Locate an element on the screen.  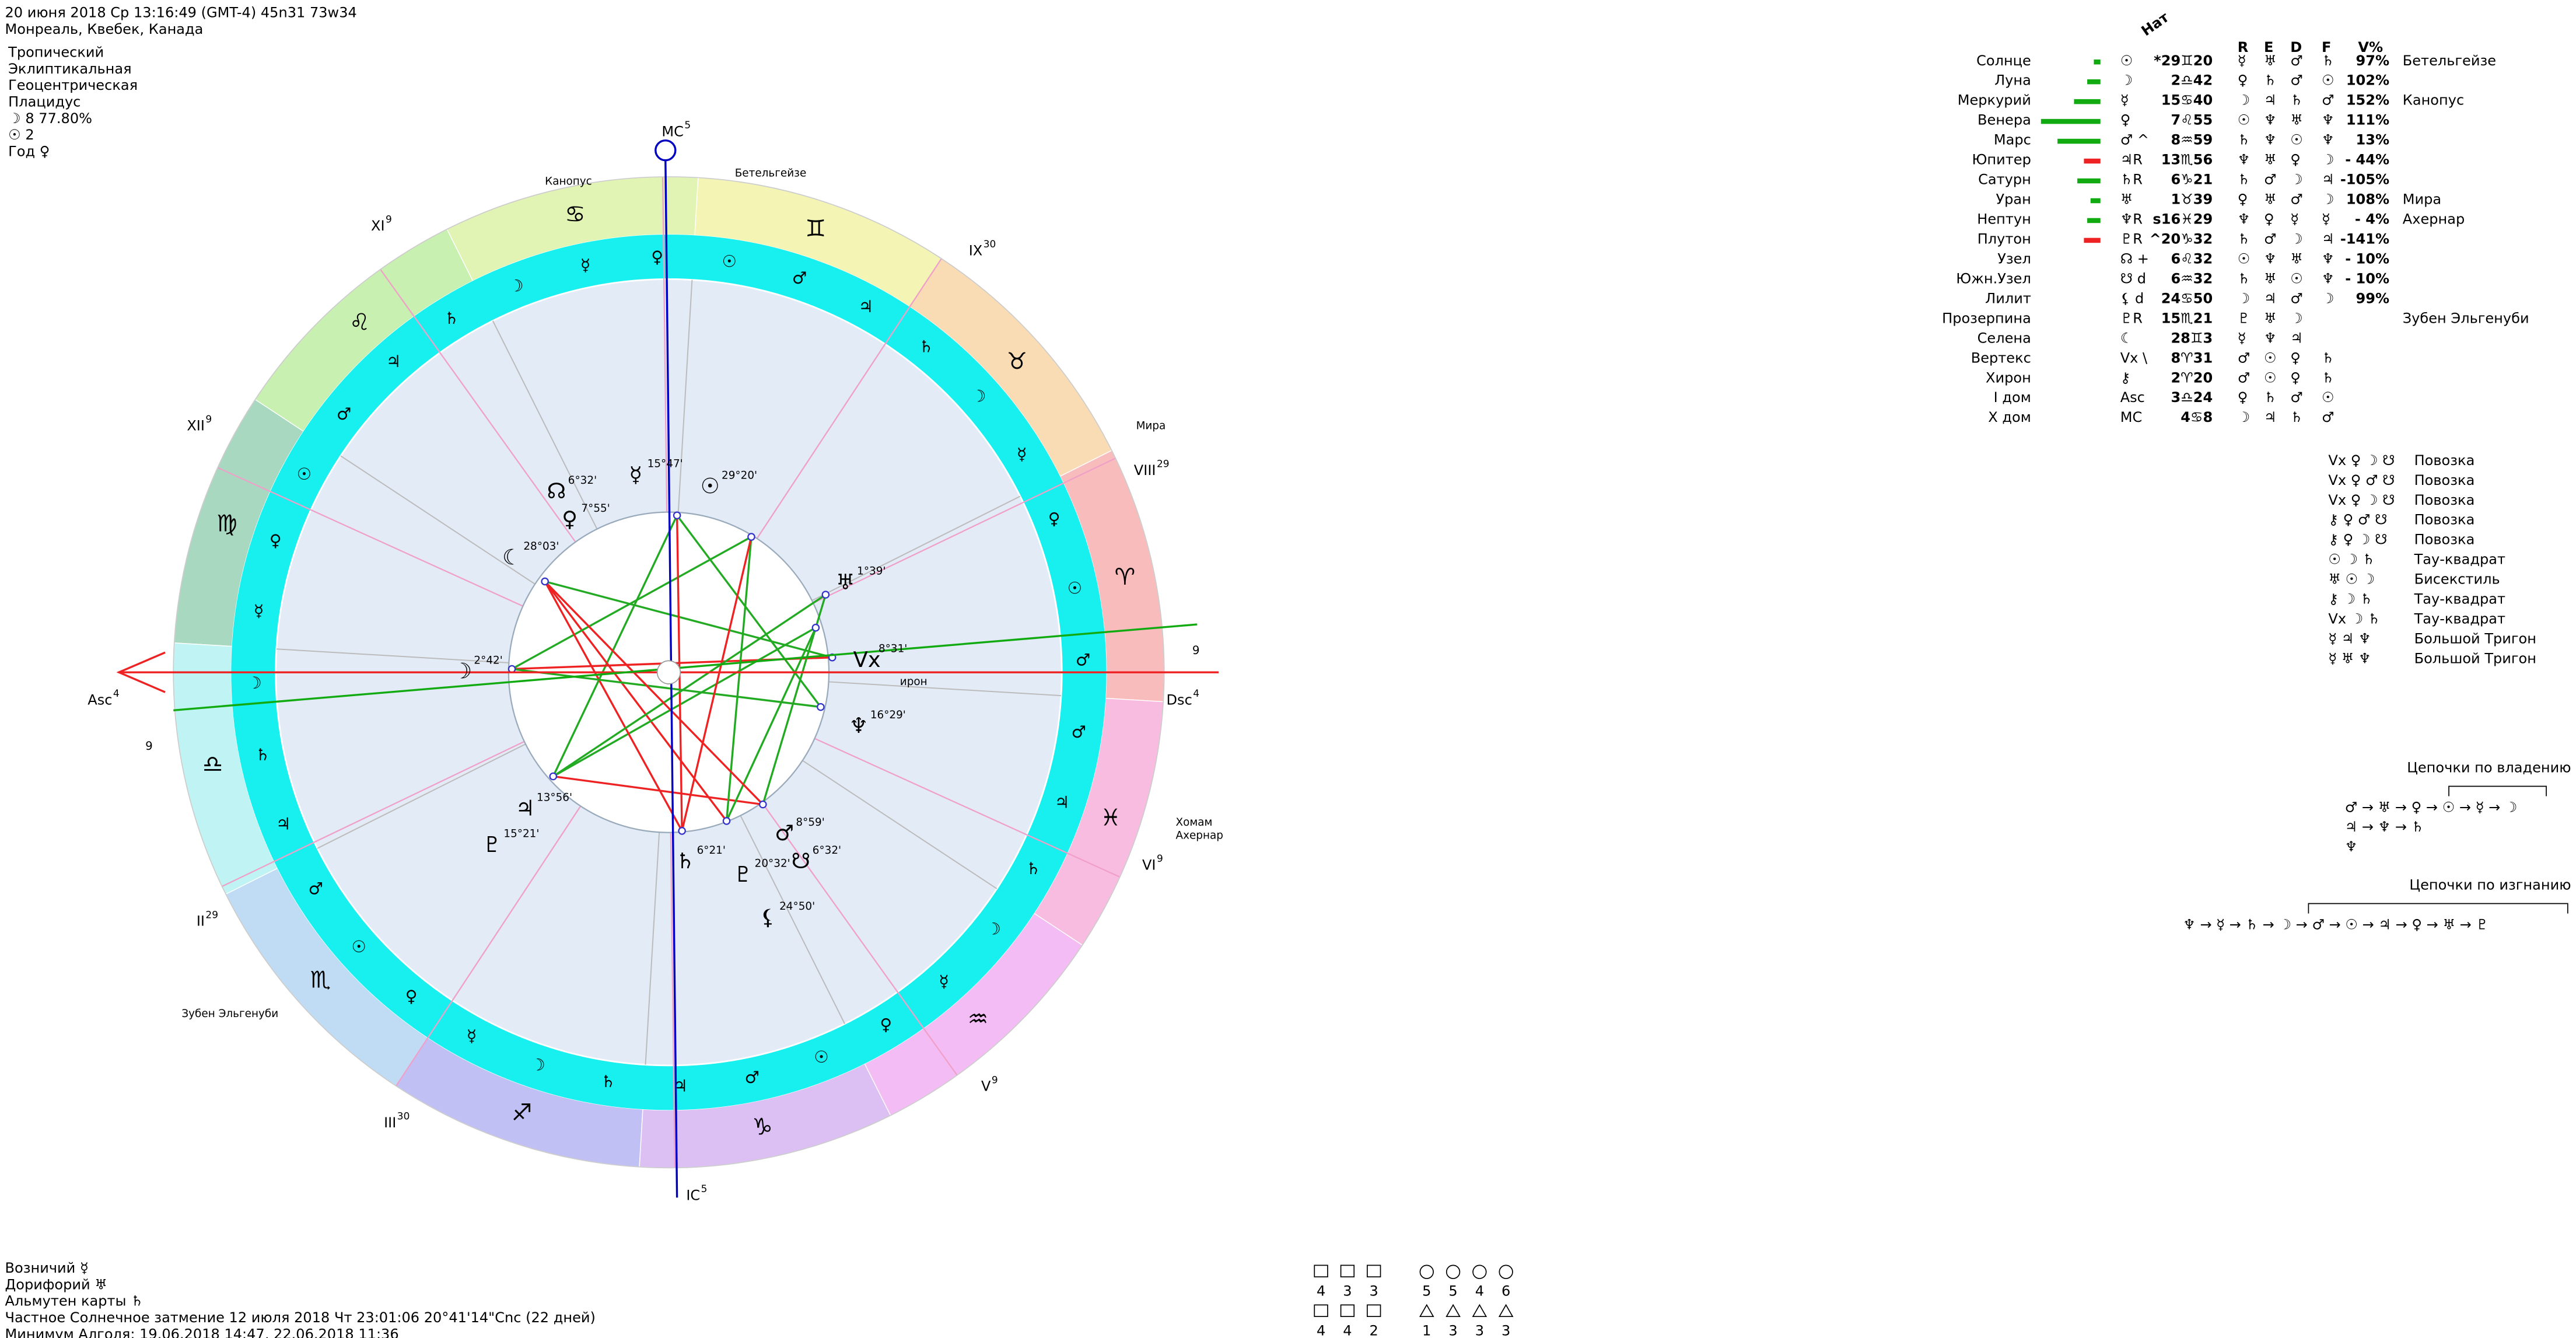
planet-position: 24♋50 is located at coordinates (2187, 298).